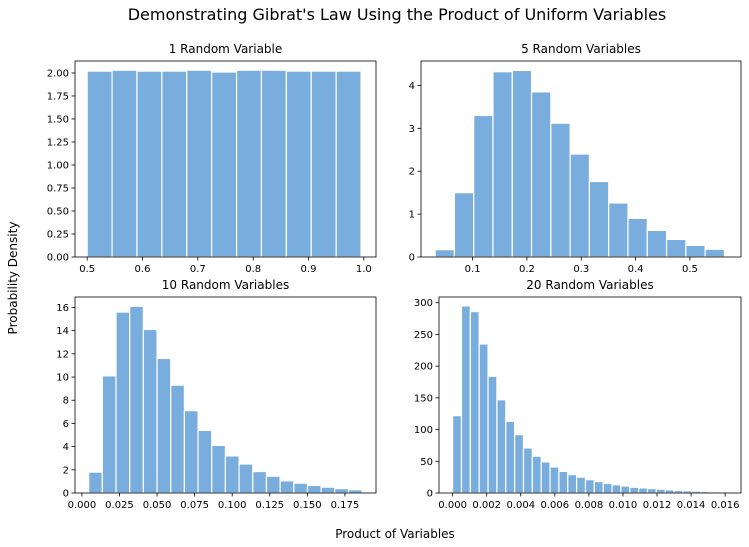  What do you see at coordinates (66, 401) in the screenshot?
I see `y-tick-label: 8` at bounding box center [66, 401].